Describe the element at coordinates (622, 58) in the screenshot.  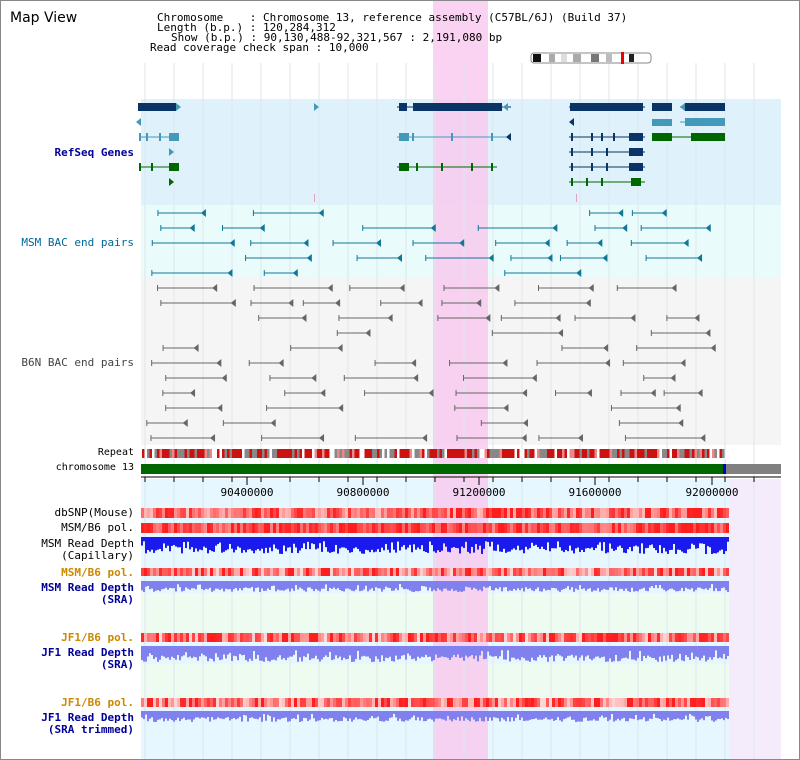
I see `ideogram-position-marker` at that location.